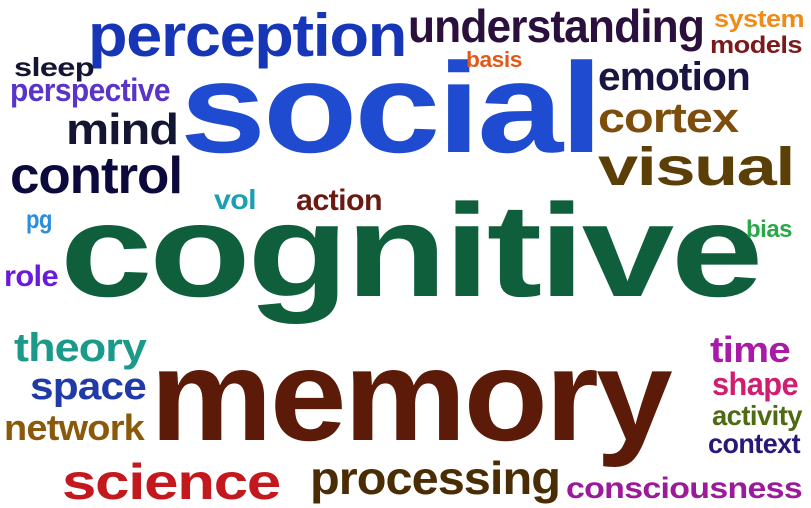 The image size is (811, 508). What do you see at coordinates (668, 117) in the screenshot?
I see `word-cortex: cortex` at bounding box center [668, 117].